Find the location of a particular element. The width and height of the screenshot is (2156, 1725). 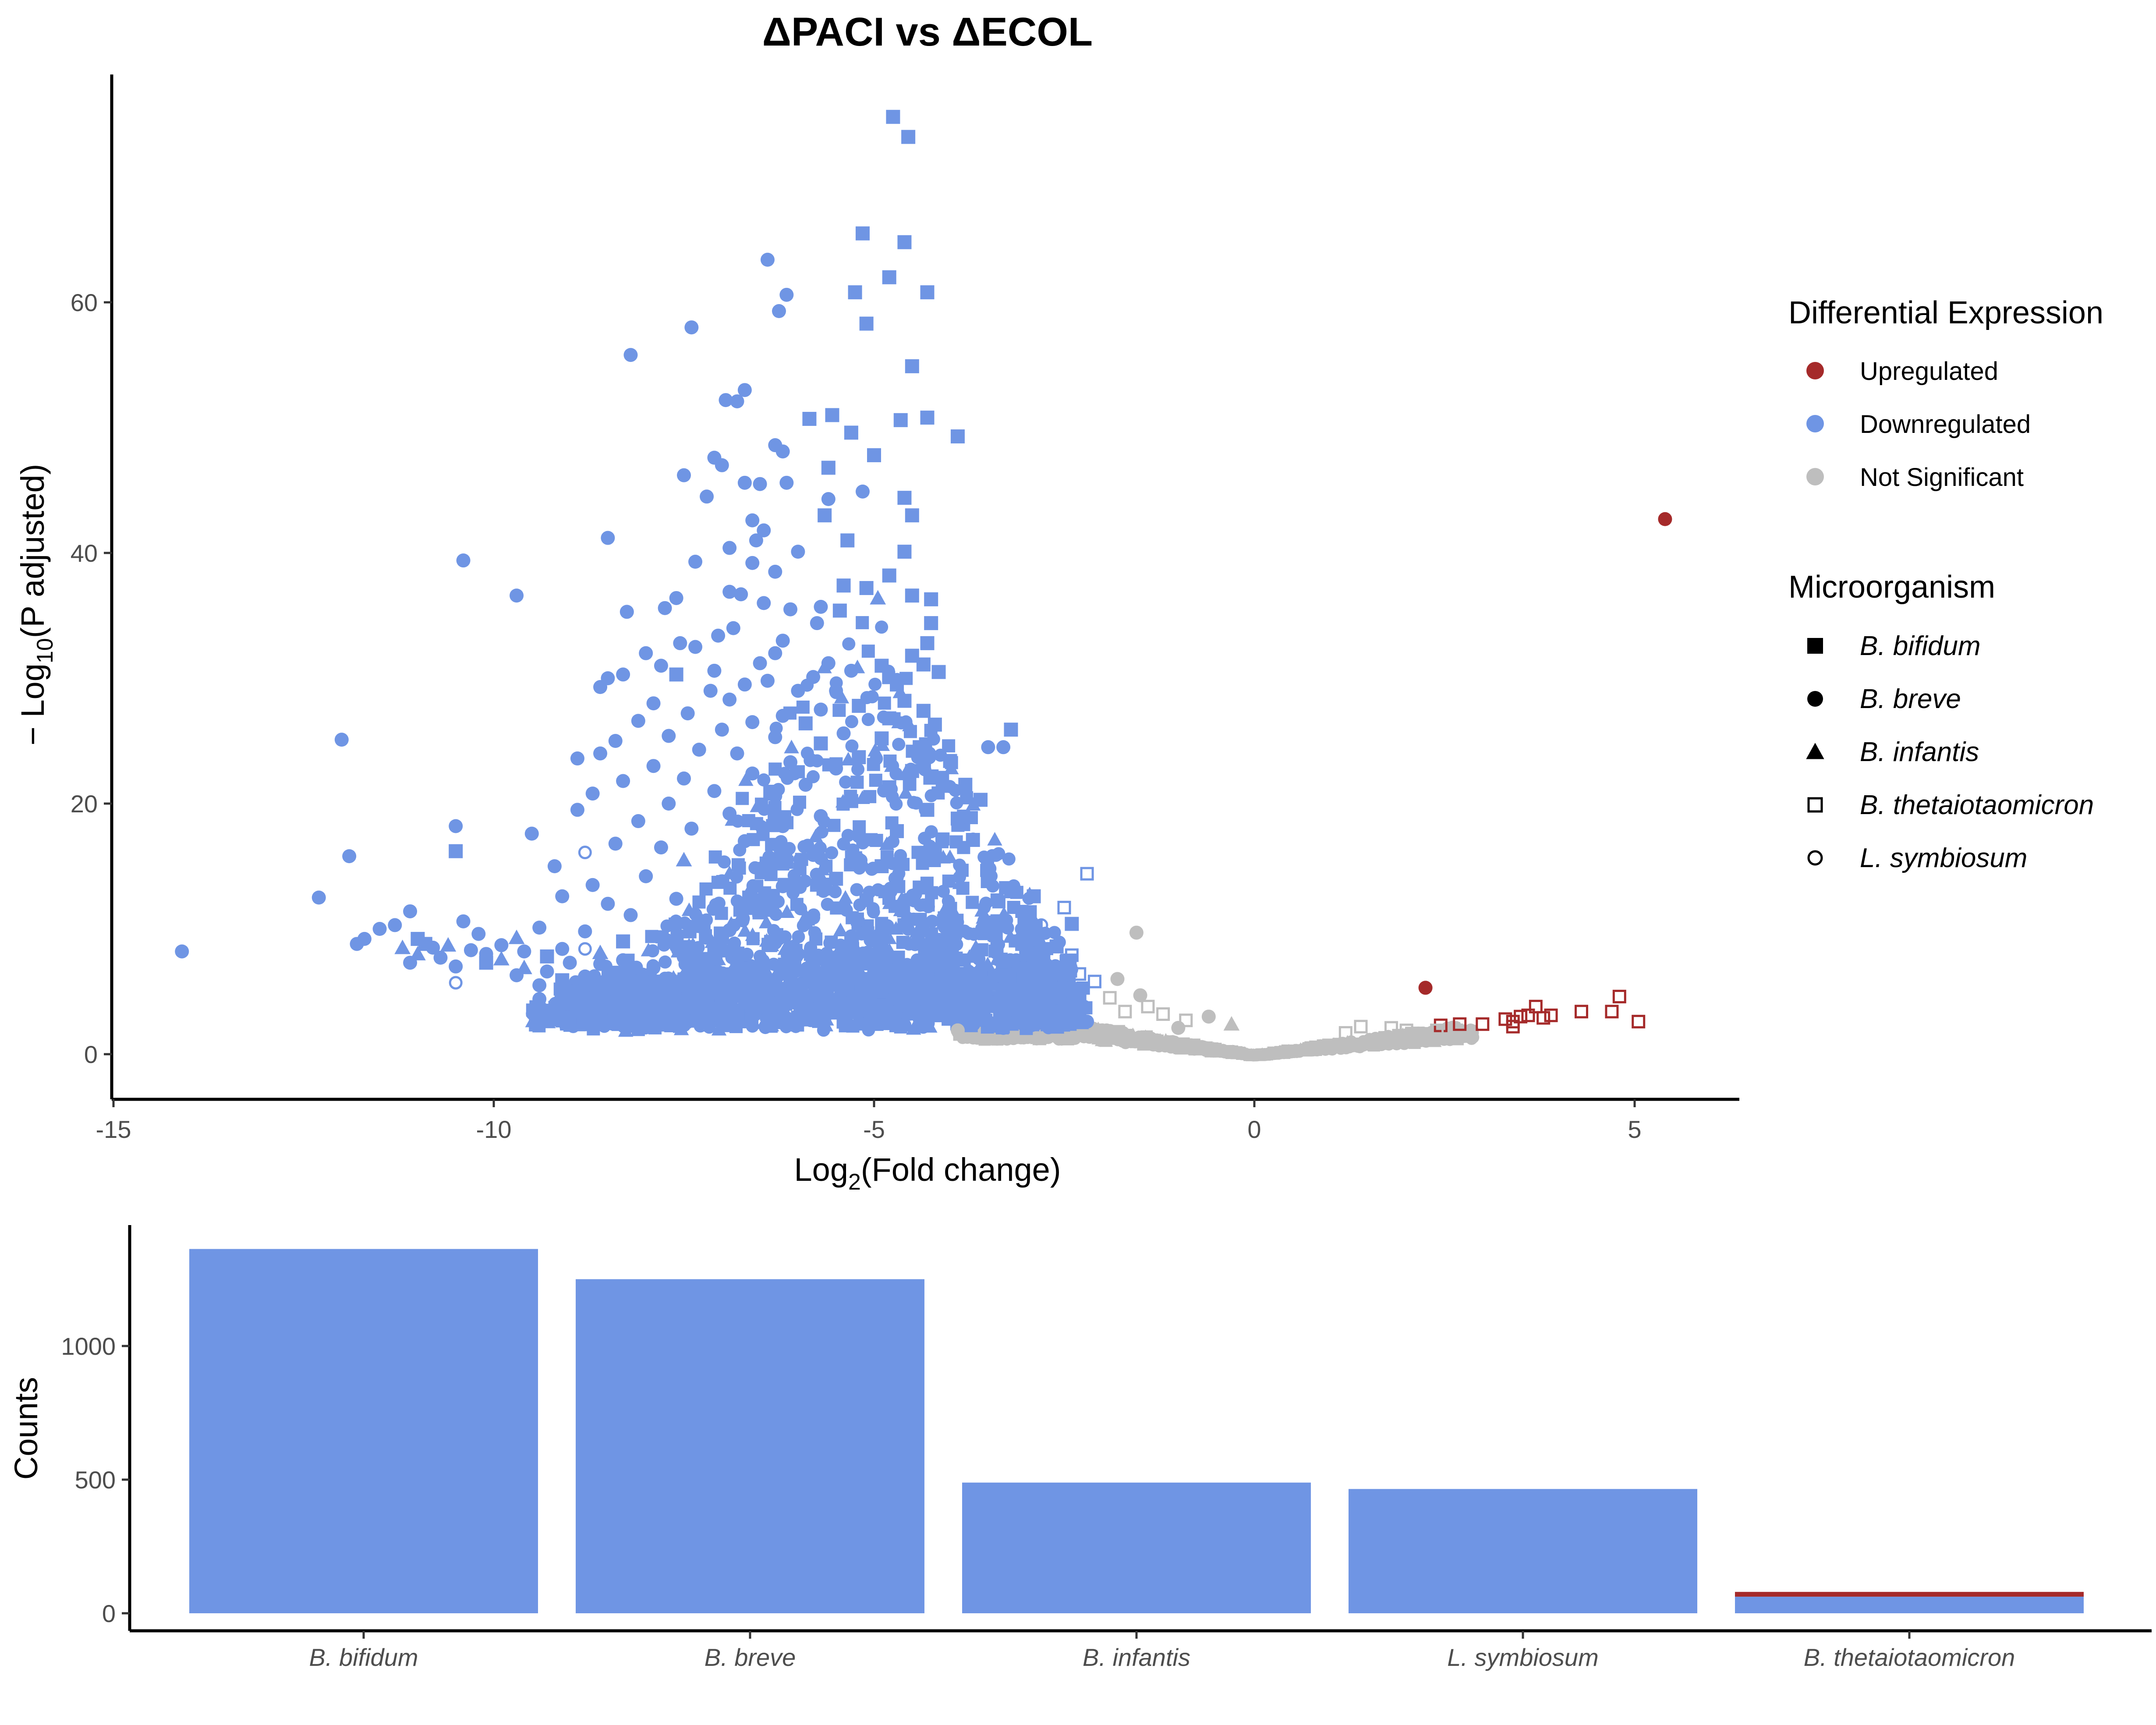

legend-downregulated-icon is located at coordinates (1815, 424).